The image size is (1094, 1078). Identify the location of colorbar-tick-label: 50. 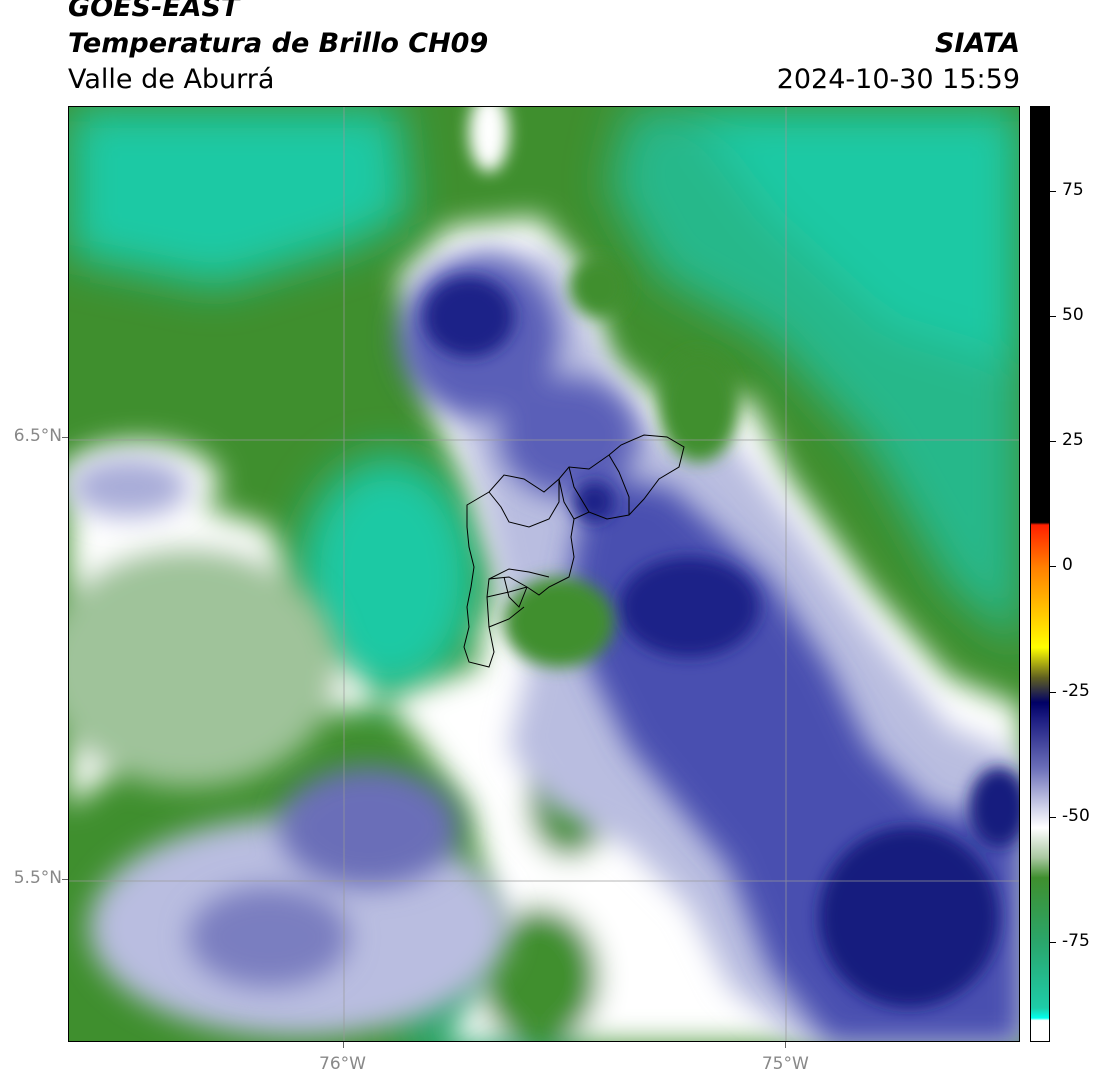
(1073, 315).